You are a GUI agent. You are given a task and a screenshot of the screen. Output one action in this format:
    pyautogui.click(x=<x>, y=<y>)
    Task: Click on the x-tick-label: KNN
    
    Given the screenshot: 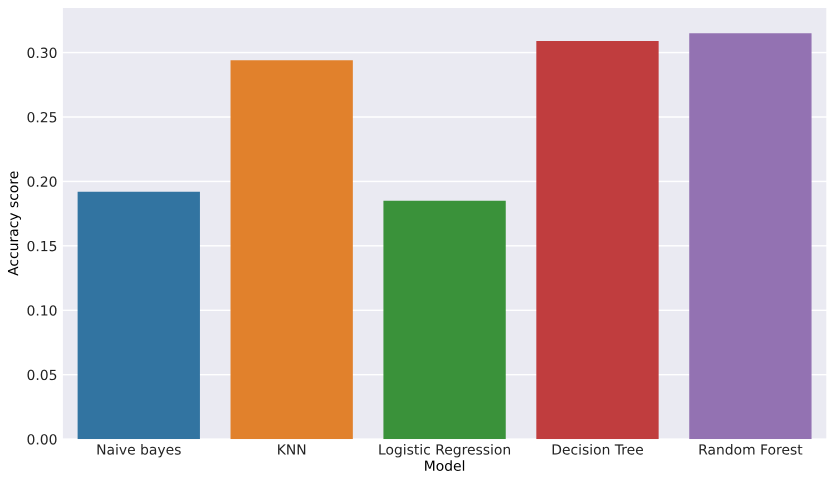 What is the action you would take?
    pyautogui.click(x=292, y=449)
    